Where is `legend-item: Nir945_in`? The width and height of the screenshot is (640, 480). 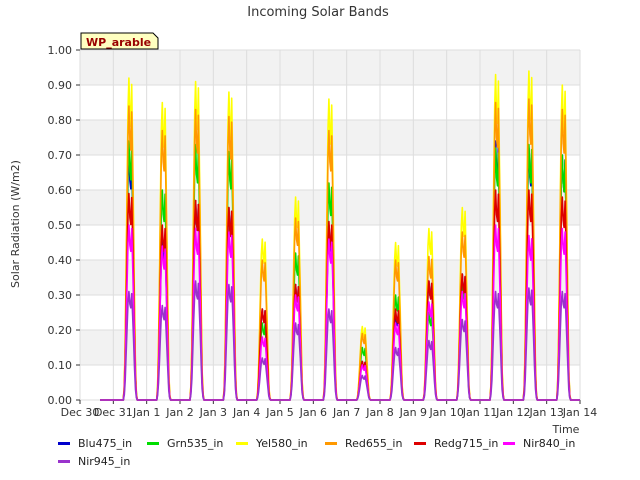
legend-item: Nir945_in is located at coordinates (102, 461).